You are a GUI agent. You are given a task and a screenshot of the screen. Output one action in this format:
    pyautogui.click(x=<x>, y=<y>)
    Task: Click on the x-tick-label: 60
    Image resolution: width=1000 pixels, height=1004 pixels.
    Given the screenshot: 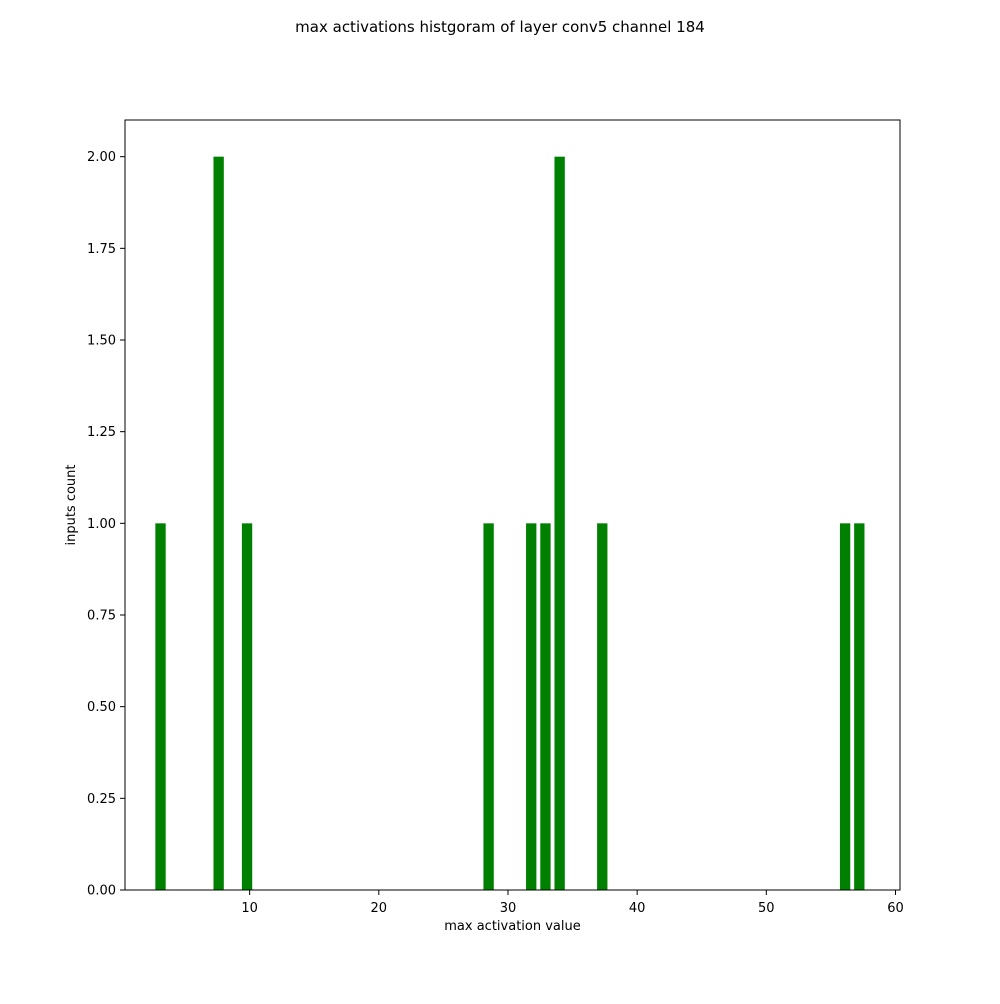 What is the action you would take?
    pyautogui.click(x=895, y=908)
    